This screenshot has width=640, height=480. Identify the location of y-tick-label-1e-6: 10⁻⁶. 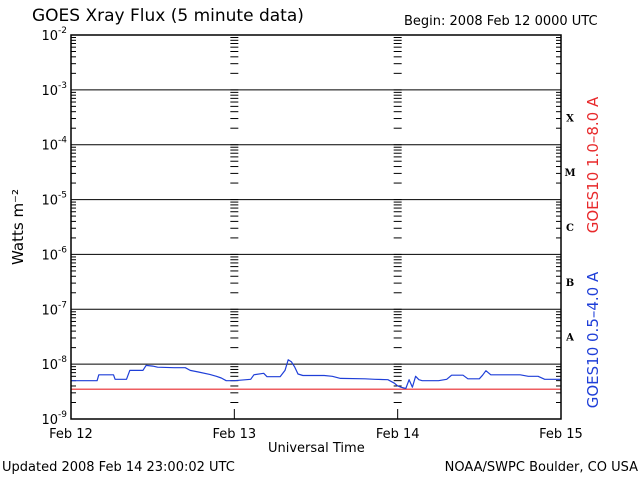
(54, 254).